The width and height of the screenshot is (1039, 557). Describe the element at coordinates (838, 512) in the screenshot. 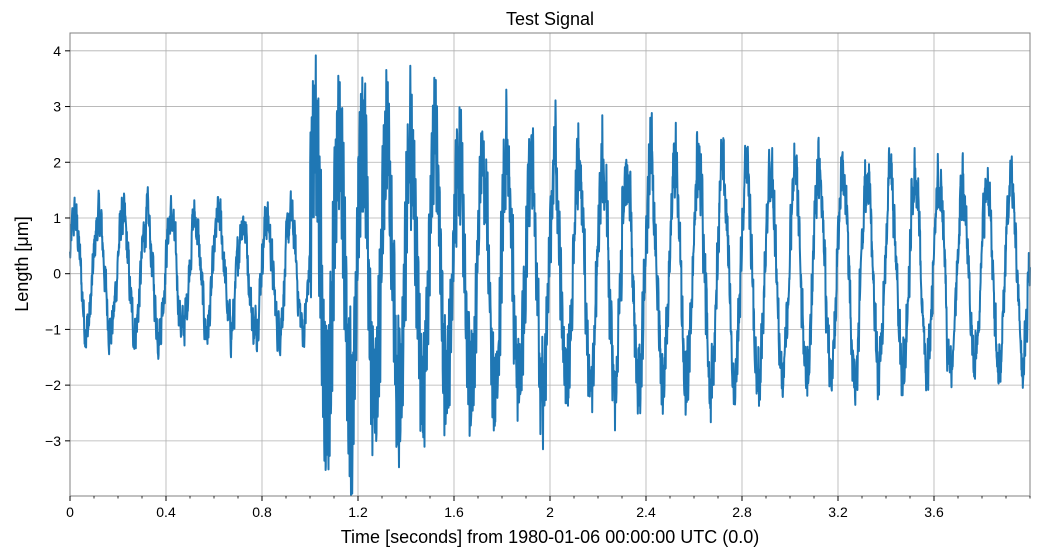

I see `x-tick-label: 3.2` at that location.